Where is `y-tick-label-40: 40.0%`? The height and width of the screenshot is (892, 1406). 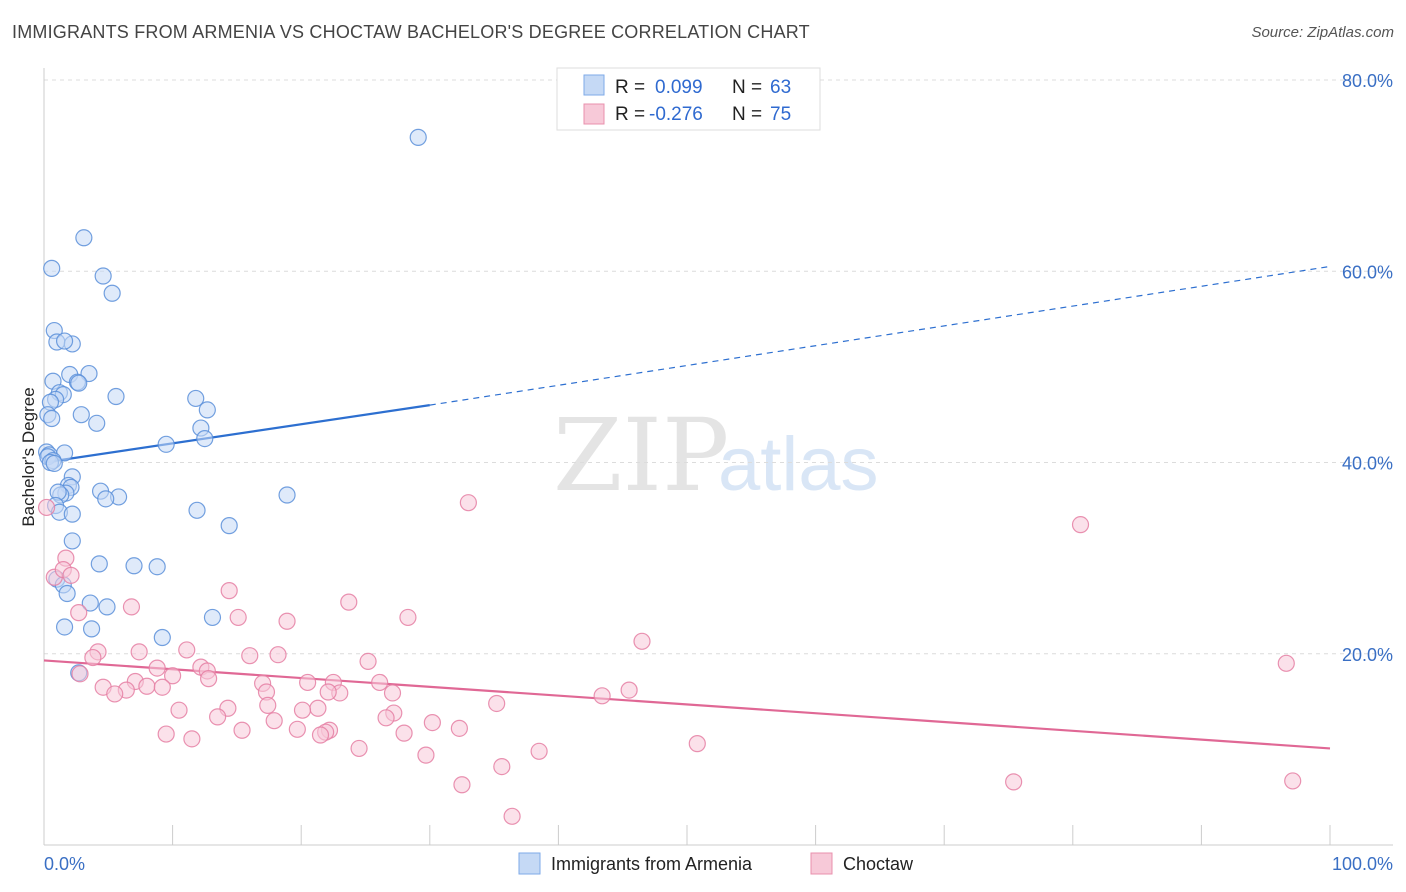
y-tick-label-40: 40.0% is located at coordinates (1367, 464).